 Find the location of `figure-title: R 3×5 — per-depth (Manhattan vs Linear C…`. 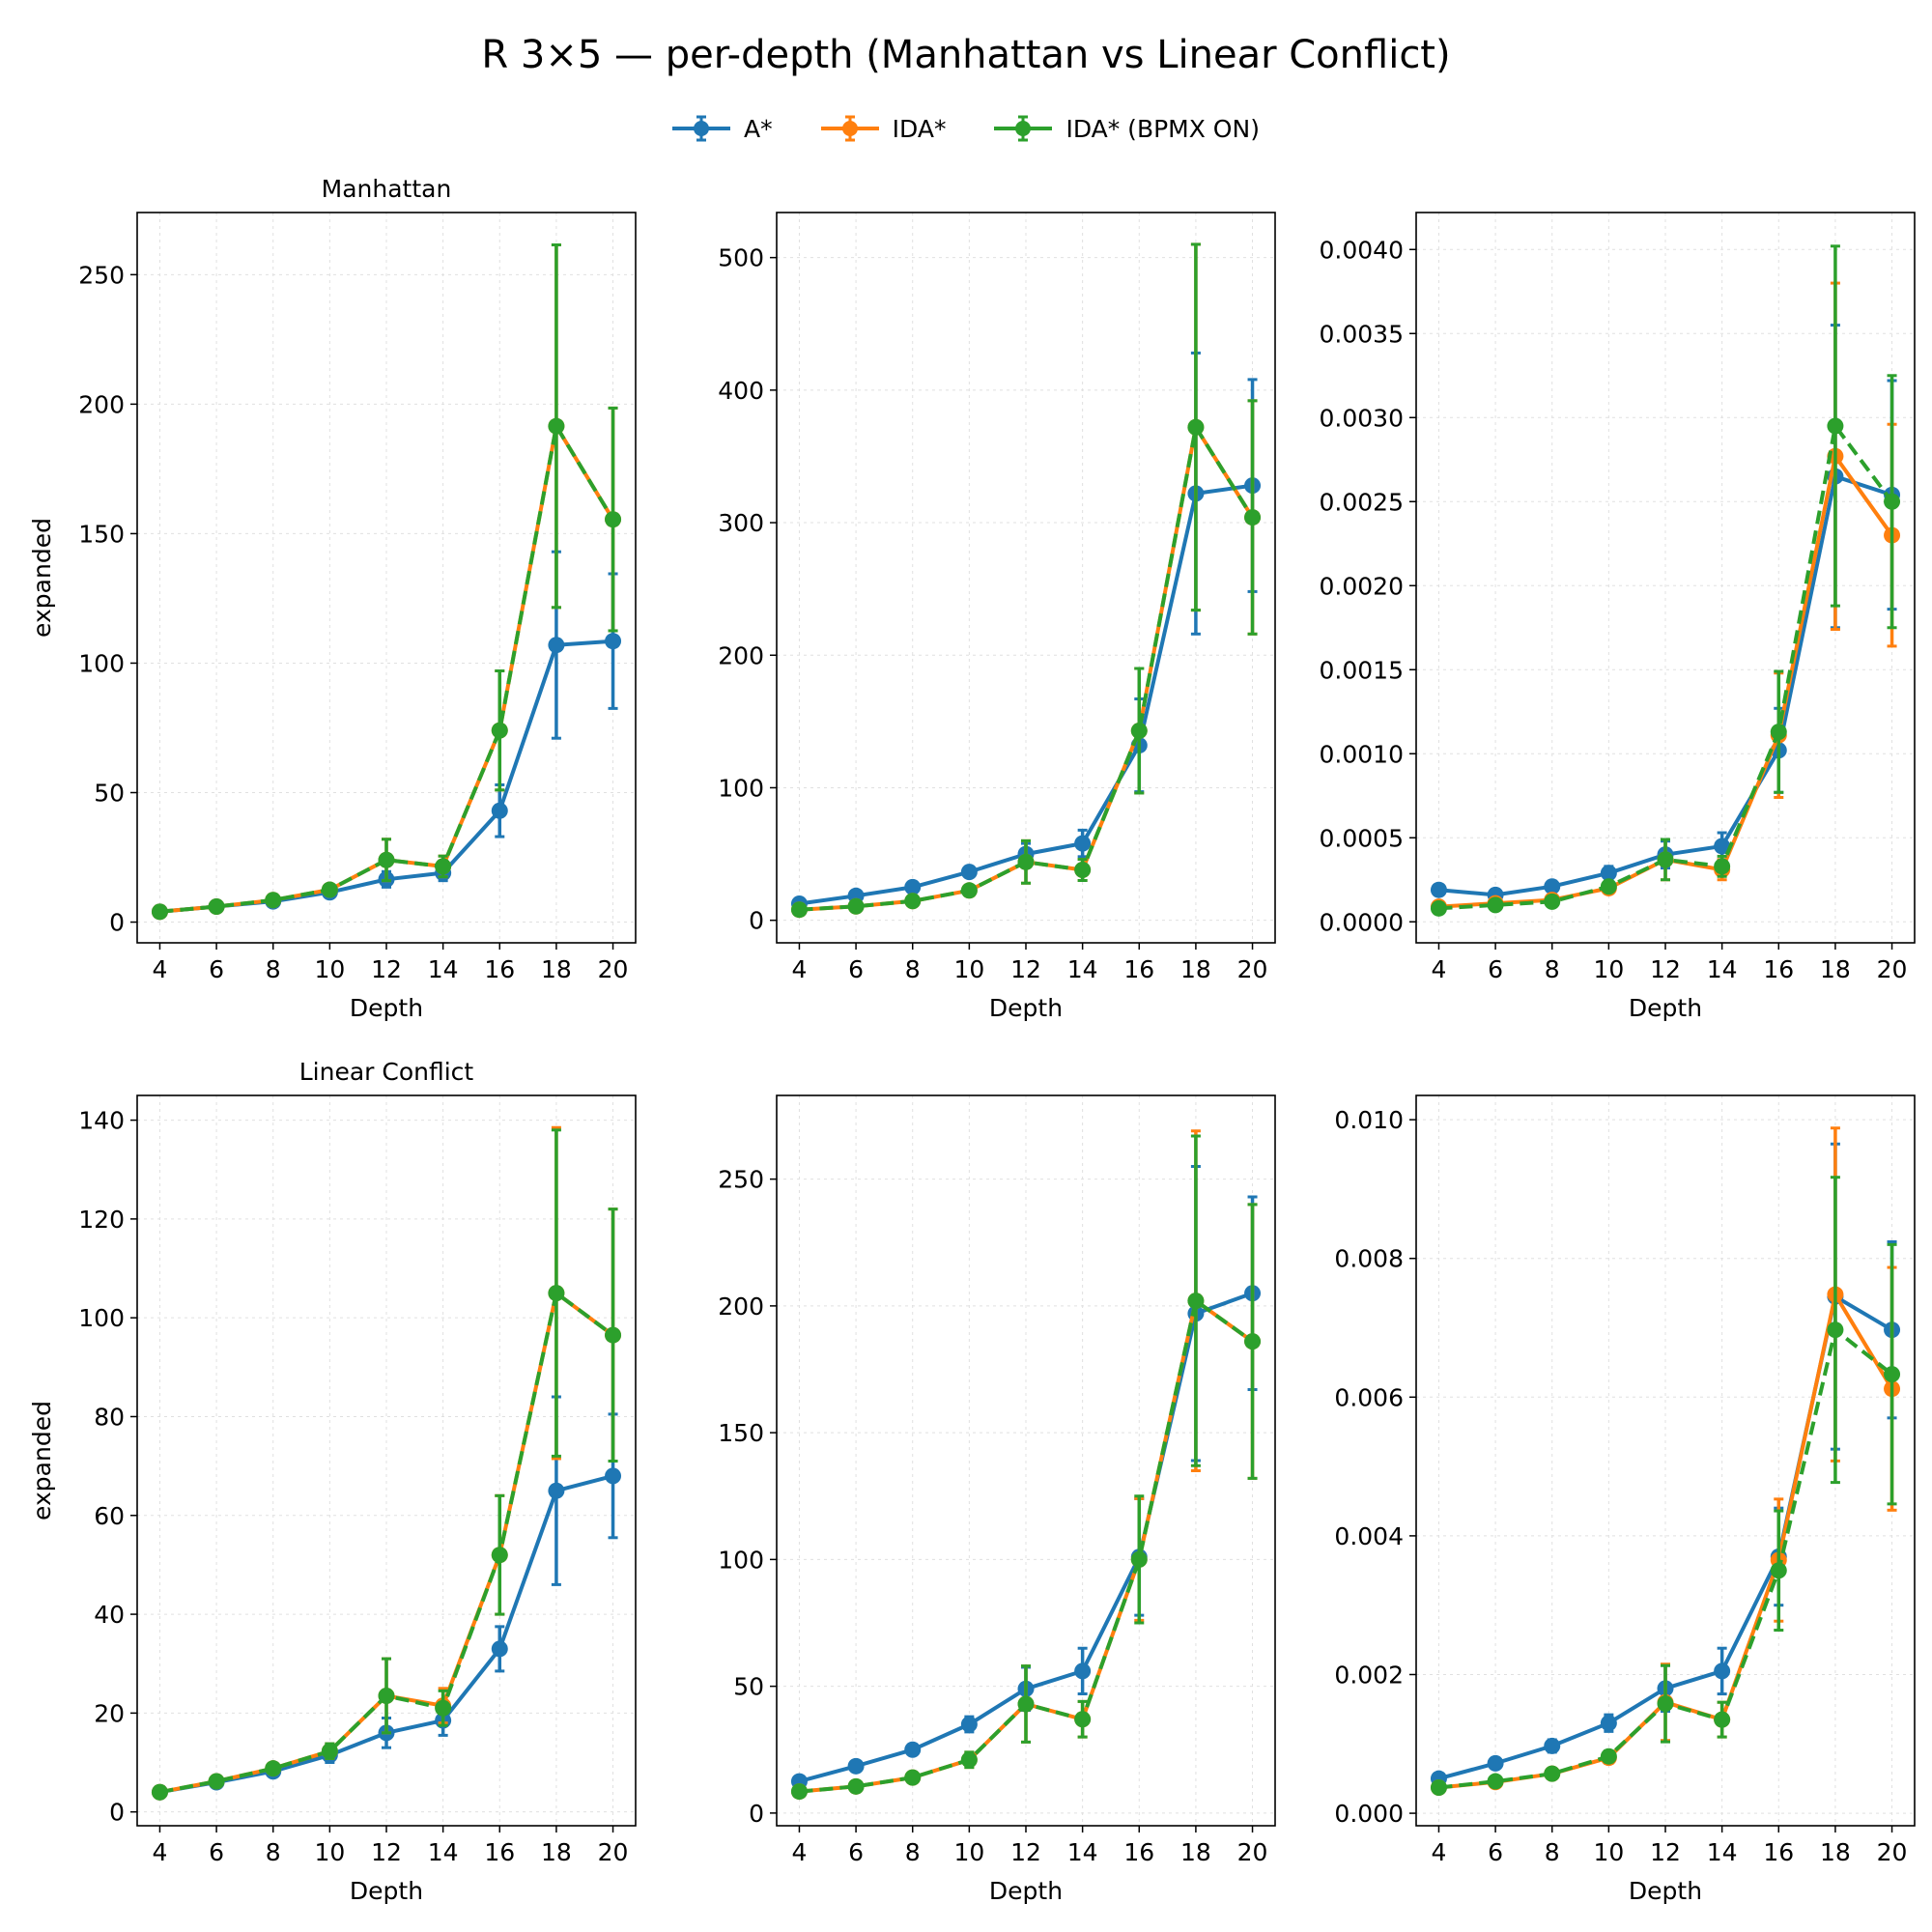

figure-title: R 3×5 — per-depth (Manhattan vs Linear C… is located at coordinates (966, 55).